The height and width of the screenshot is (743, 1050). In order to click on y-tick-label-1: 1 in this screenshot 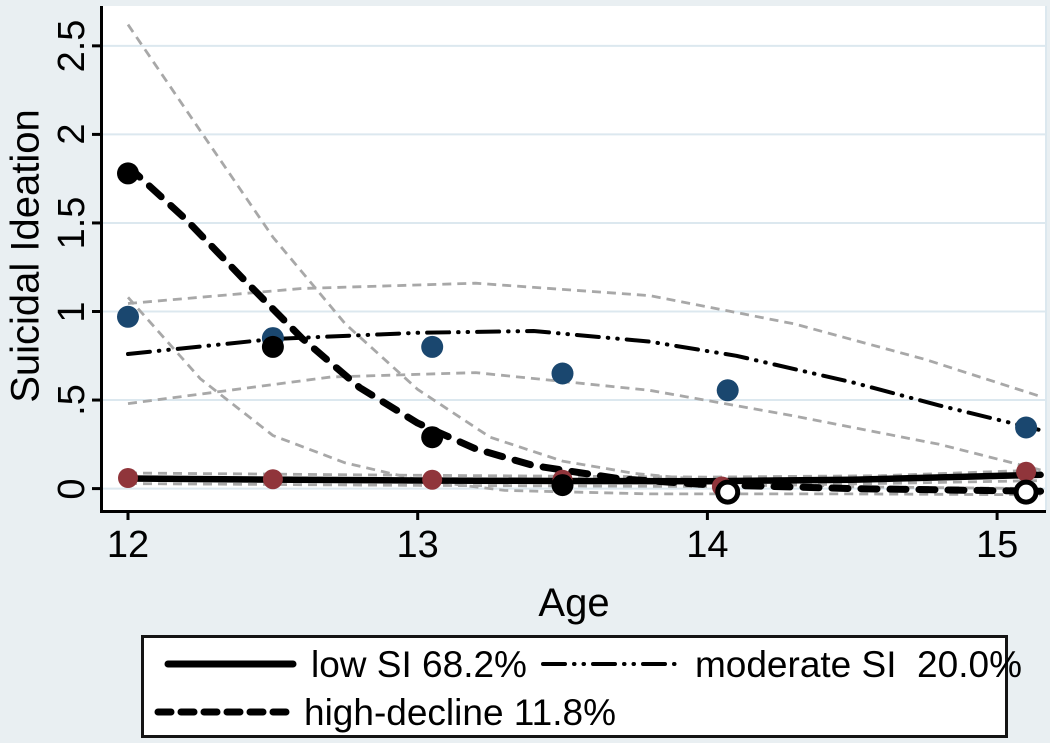, I will do `click(72, 311)`.